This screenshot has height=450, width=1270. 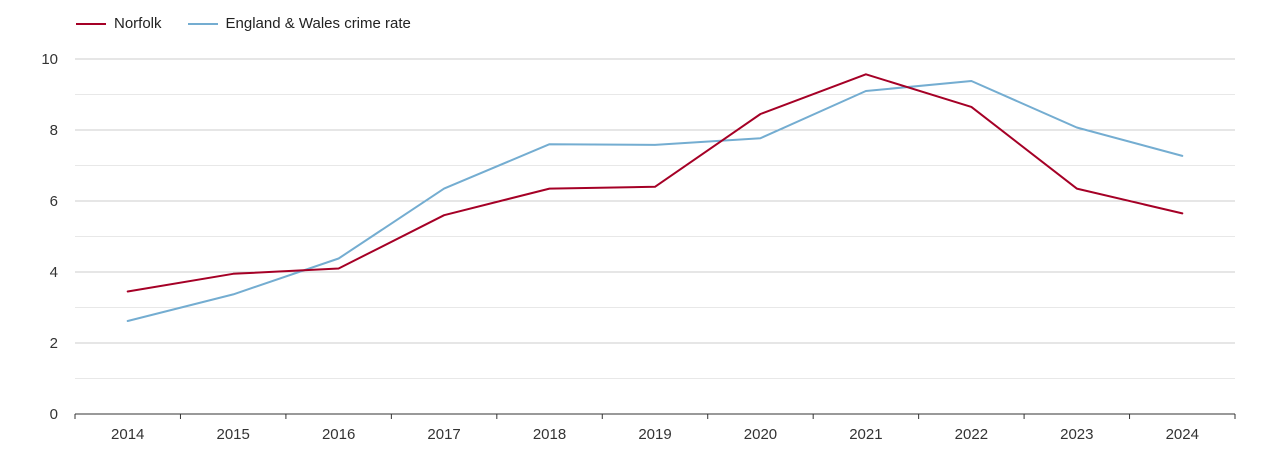 I want to click on x-tick-label: 2015, so click(x=232, y=434).